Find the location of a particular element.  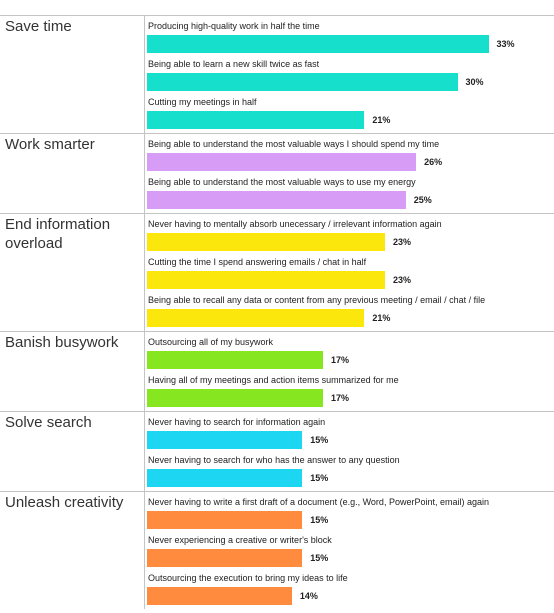

row-label: Cutting my meetings in half is located at coordinates (202, 102).